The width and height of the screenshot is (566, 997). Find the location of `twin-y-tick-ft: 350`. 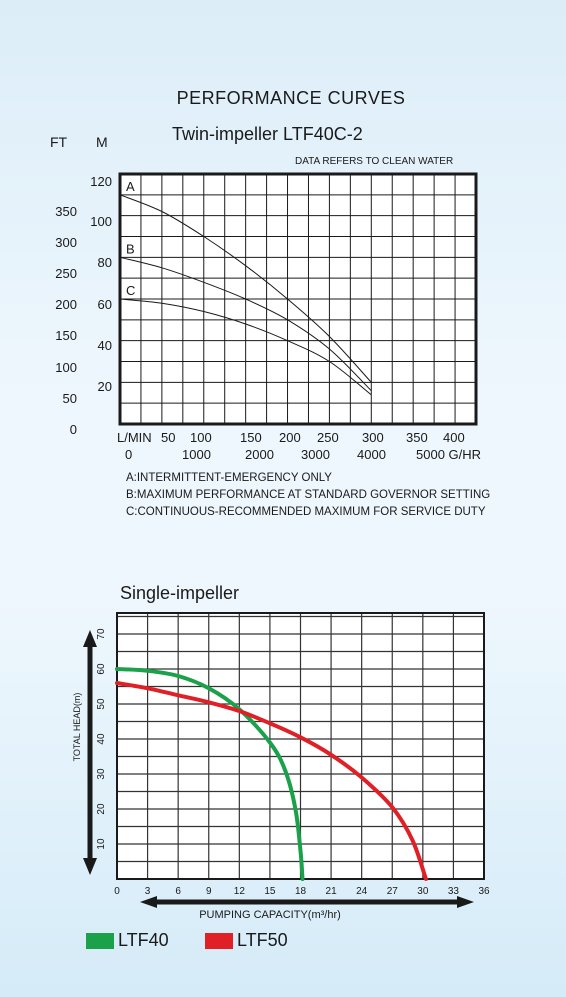

twin-y-tick-ft: 350 is located at coordinates (66, 211).